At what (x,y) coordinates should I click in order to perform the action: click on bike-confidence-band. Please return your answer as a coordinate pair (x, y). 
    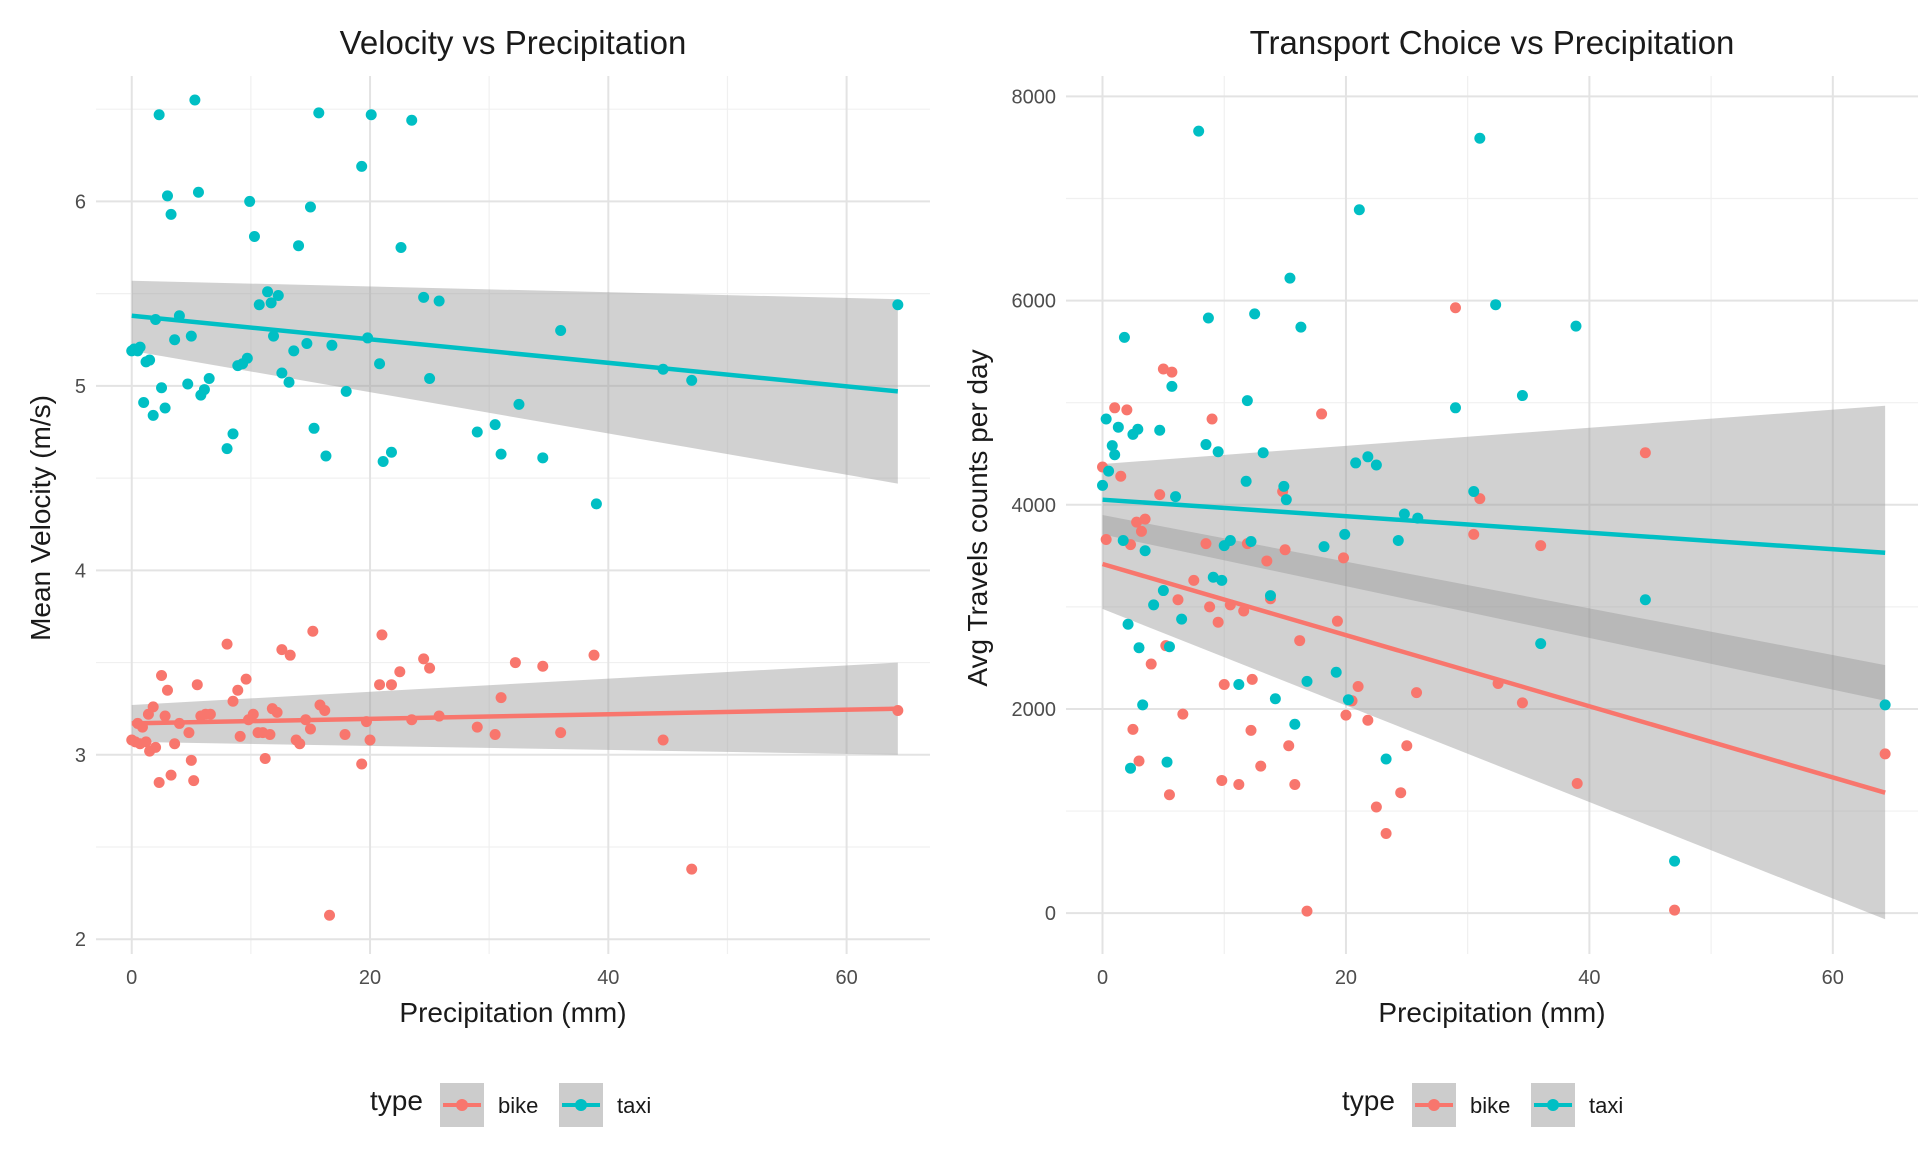
    Looking at the image, I should click on (1494, 717).